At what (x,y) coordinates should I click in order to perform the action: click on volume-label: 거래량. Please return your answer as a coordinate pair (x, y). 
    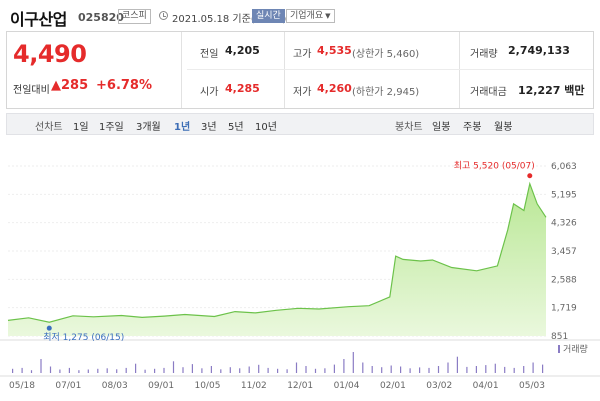
    Looking at the image, I should click on (484, 54).